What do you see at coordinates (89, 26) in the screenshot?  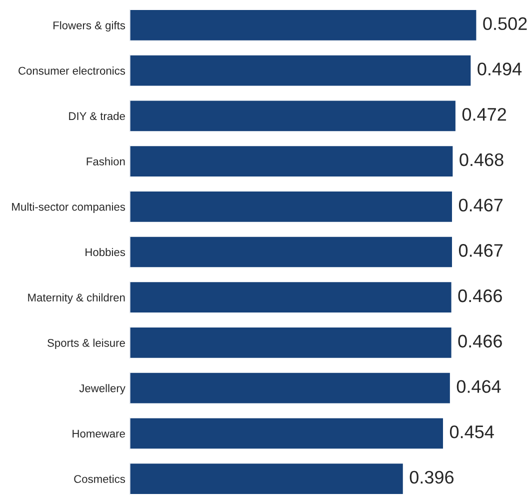 I see `y-tick-label: Flowers & gifts` at bounding box center [89, 26].